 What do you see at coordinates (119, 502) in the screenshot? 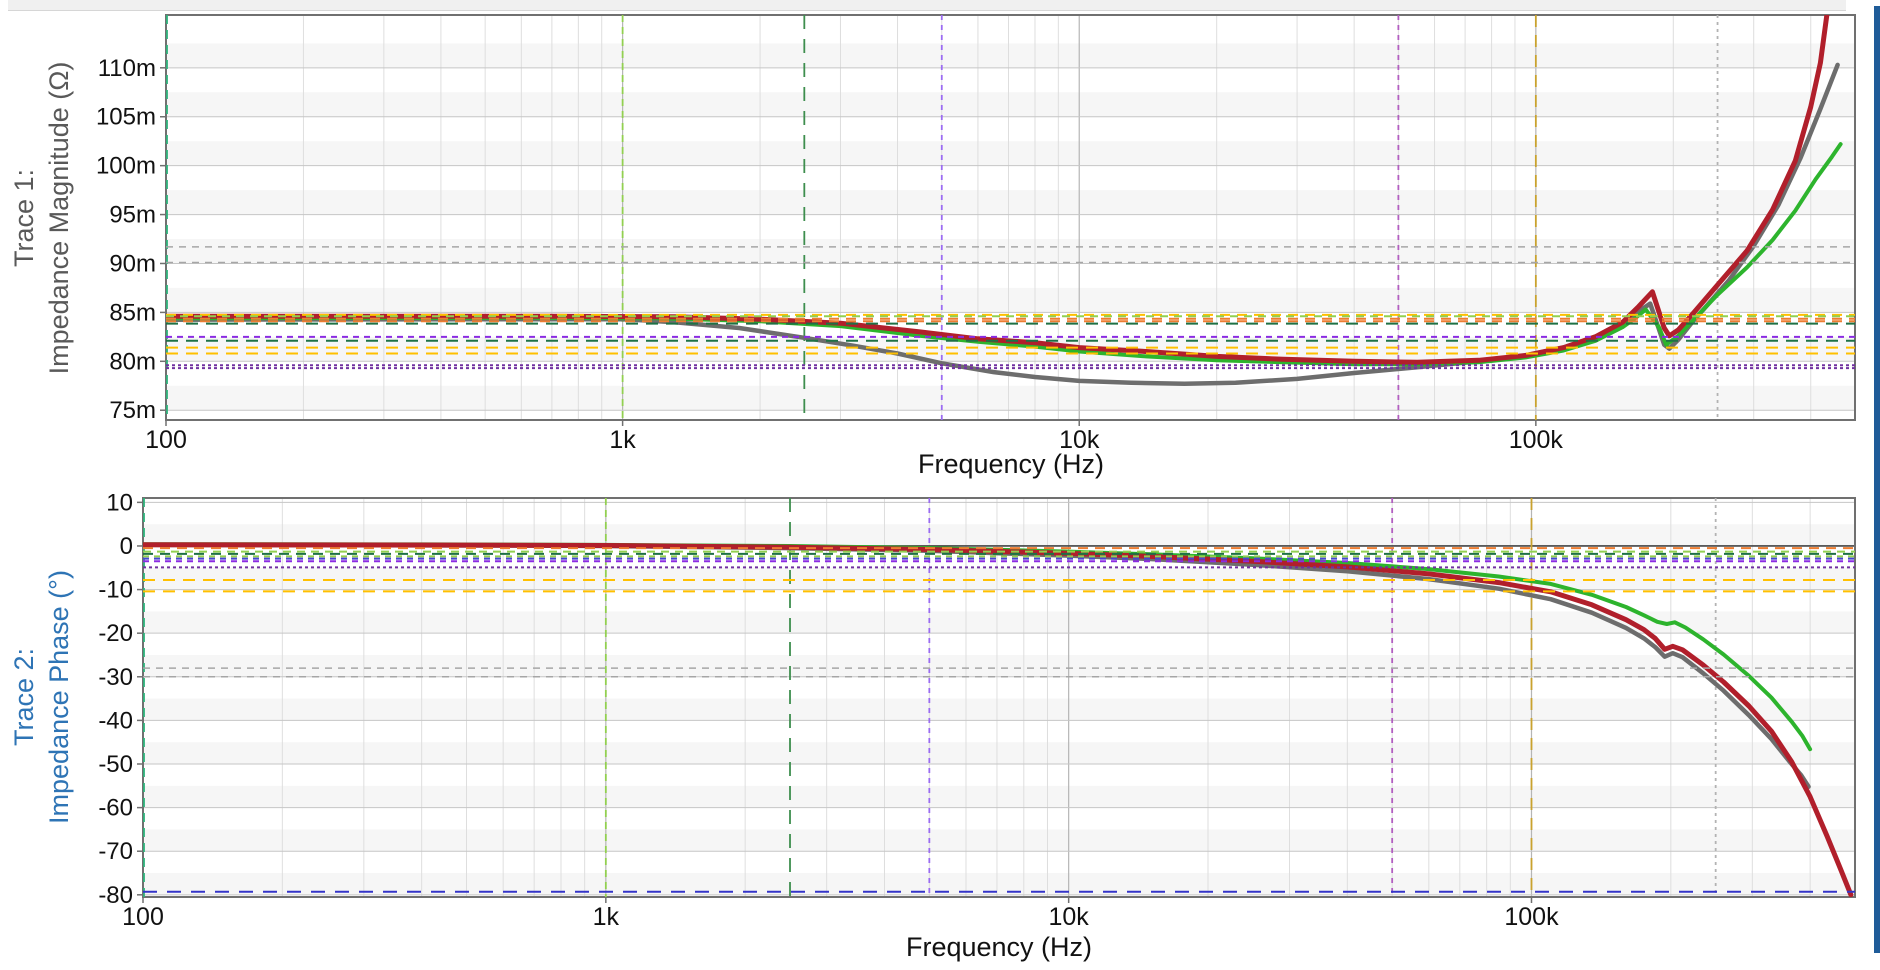
I see `y-tick-label: 10` at bounding box center [119, 502].